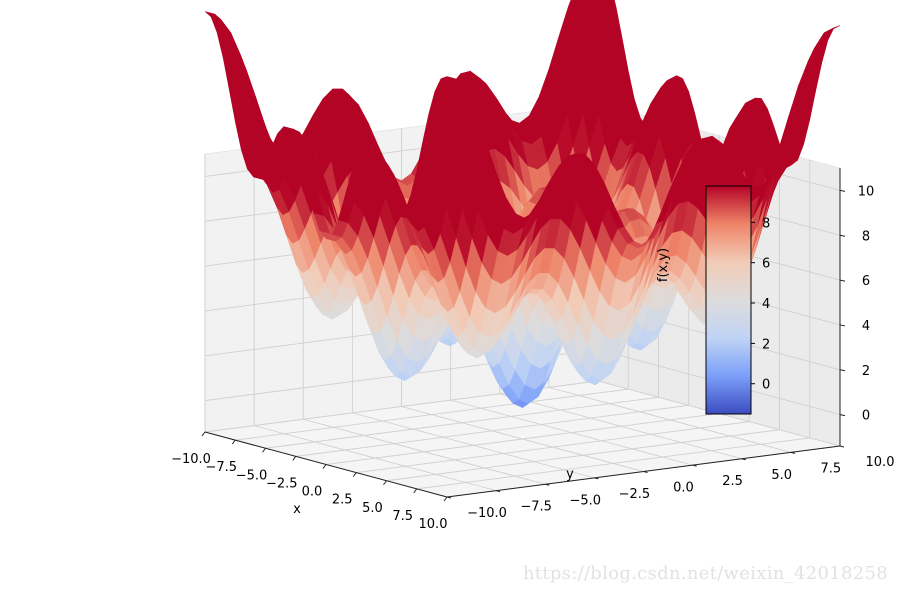  Describe the element at coordinates (683, 488) in the screenshot. I see `y-tick-label: 0.0` at that location.